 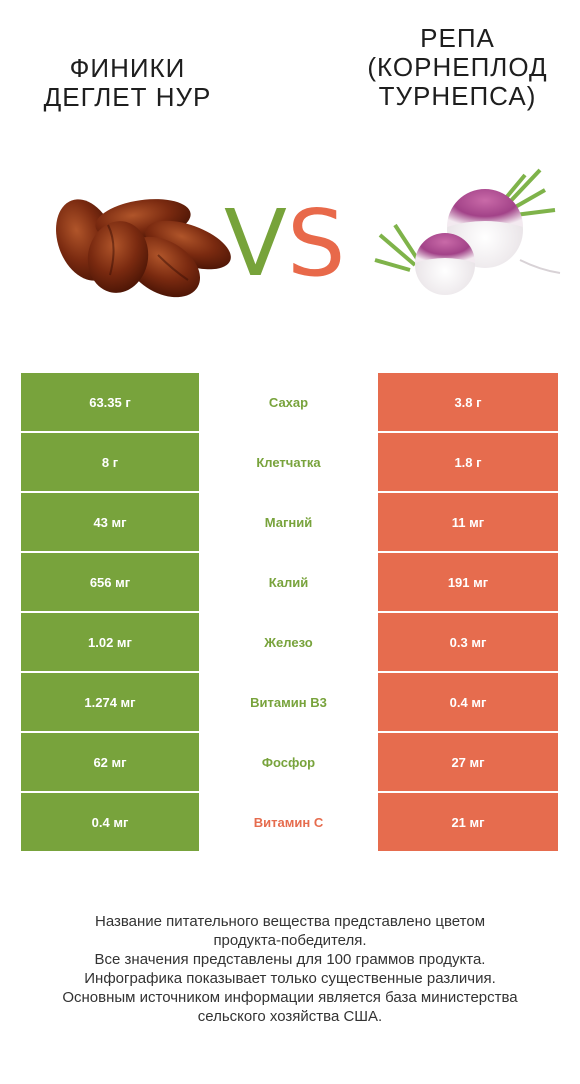 What do you see at coordinates (110, 582) in the screenshot?
I see `left-value: 656 мг` at bounding box center [110, 582].